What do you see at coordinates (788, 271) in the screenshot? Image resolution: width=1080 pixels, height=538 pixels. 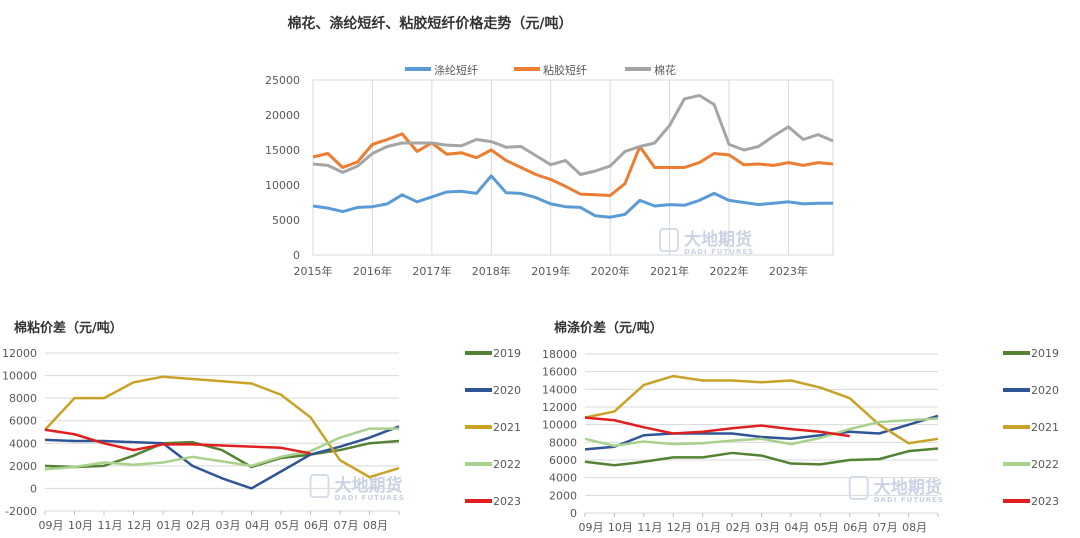 I see `x-tick-label: 2023年` at bounding box center [788, 271].